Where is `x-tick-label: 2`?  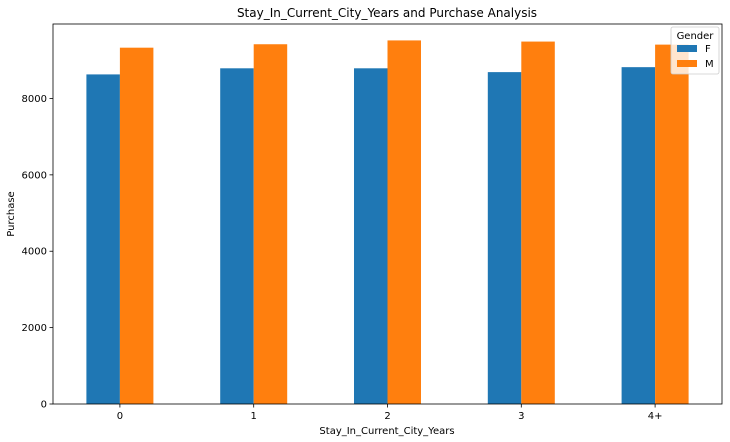
x-tick-label: 2 is located at coordinates (387, 416).